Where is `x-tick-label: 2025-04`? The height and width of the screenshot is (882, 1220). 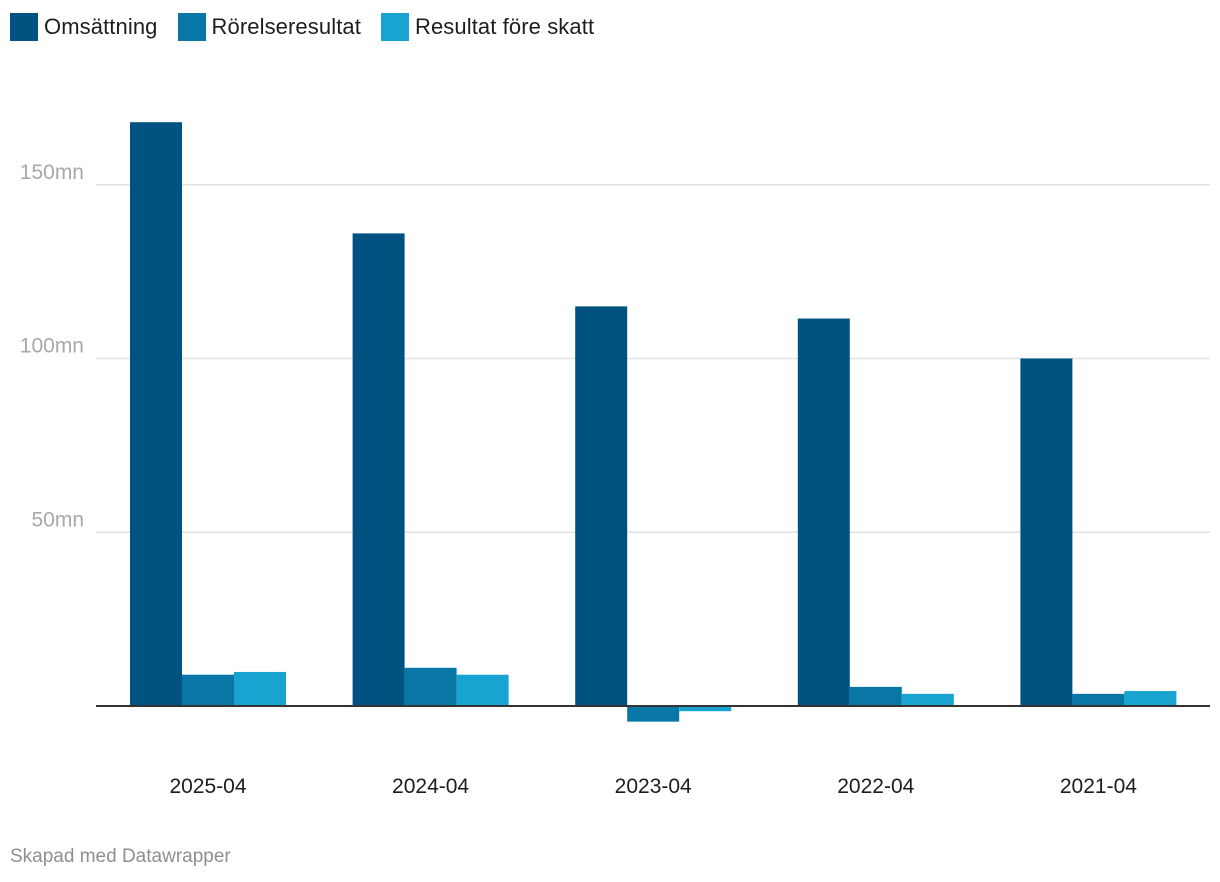 x-tick-label: 2025-04 is located at coordinates (207, 786).